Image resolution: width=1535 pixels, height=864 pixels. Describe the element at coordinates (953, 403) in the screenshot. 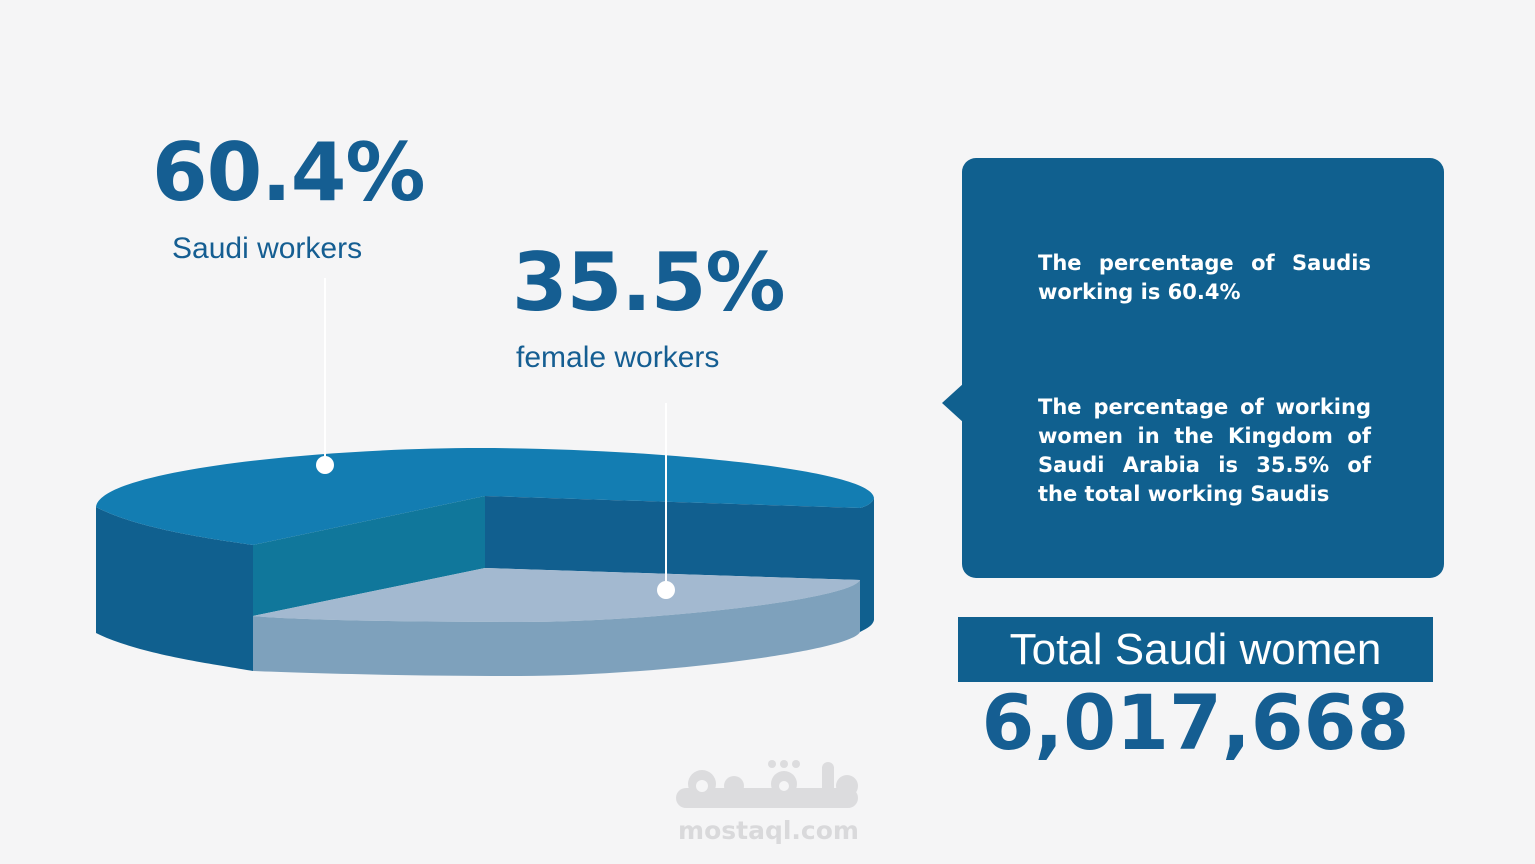

I see `info-box-pointer` at that location.